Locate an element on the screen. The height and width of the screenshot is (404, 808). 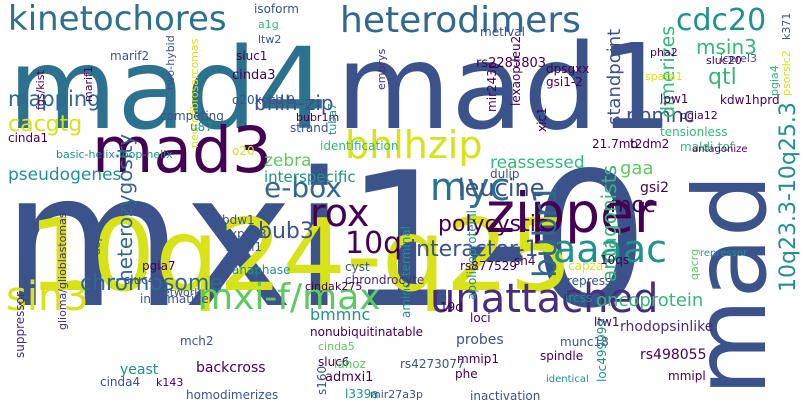
word: oncoprotein is located at coordinates (649, 300).